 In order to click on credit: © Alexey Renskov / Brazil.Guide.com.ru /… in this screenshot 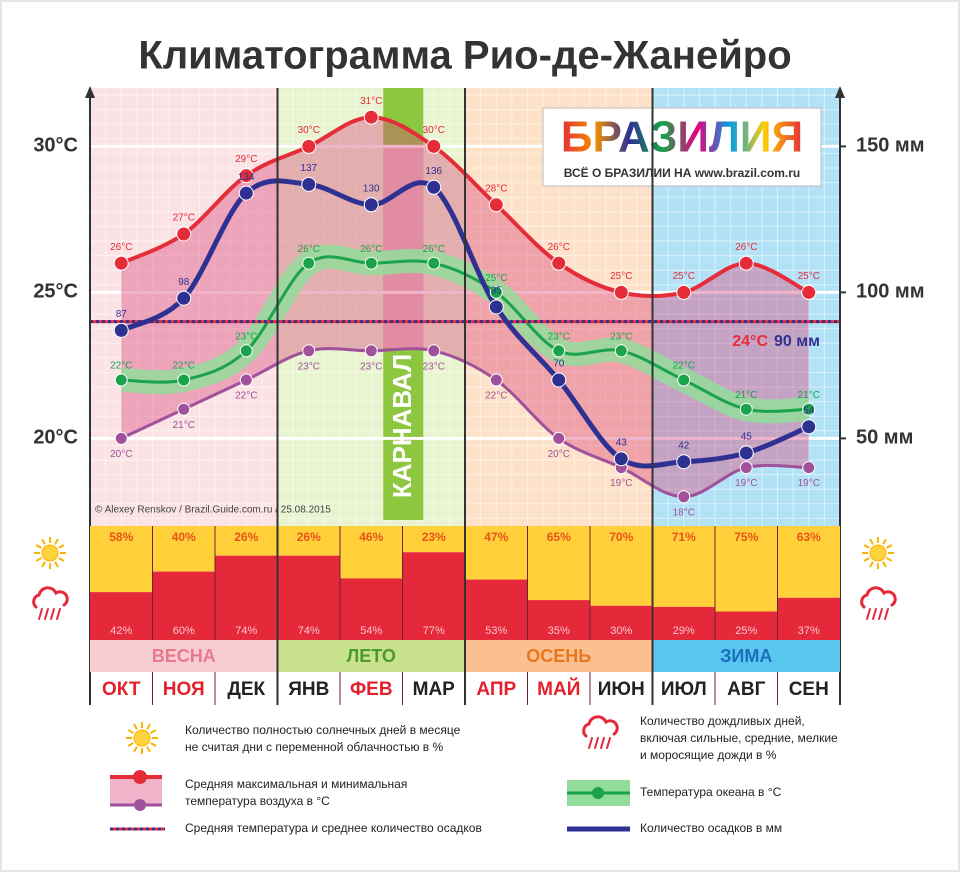, I will do `click(213, 510)`.